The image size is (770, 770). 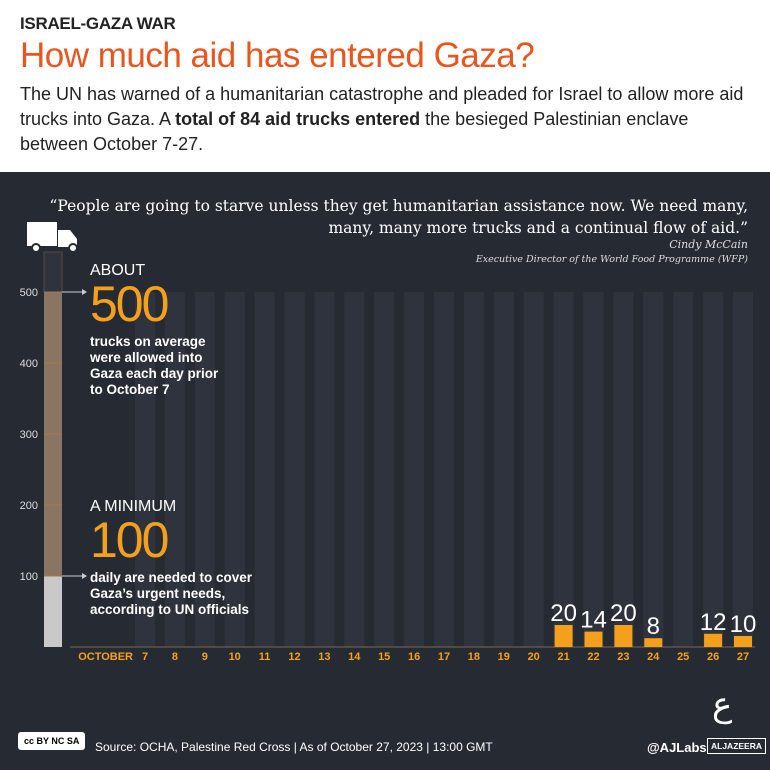 What do you see at coordinates (235, 657) in the screenshot?
I see `x-tick-label: 10` at bounding box center [235, 657].